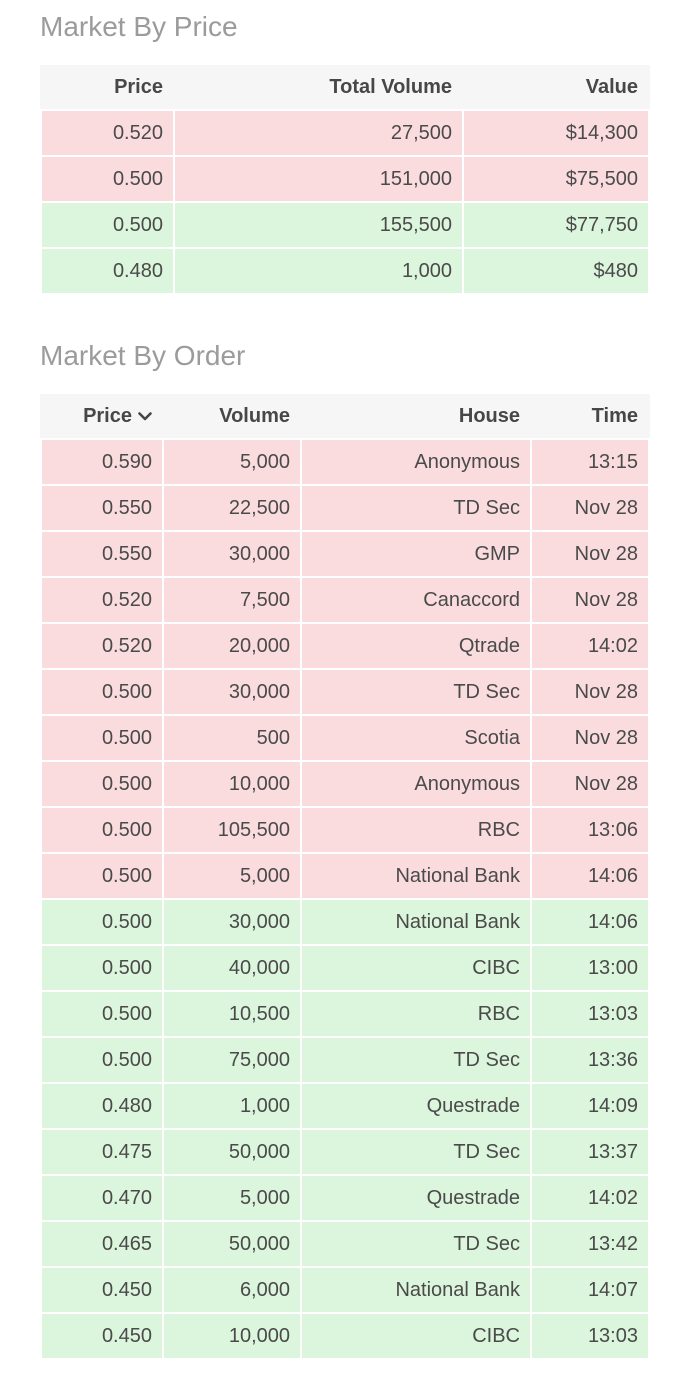  Describe the element at coordinates (416, 738) in the screenshot. I see `house-cell: Scotia` at that location.